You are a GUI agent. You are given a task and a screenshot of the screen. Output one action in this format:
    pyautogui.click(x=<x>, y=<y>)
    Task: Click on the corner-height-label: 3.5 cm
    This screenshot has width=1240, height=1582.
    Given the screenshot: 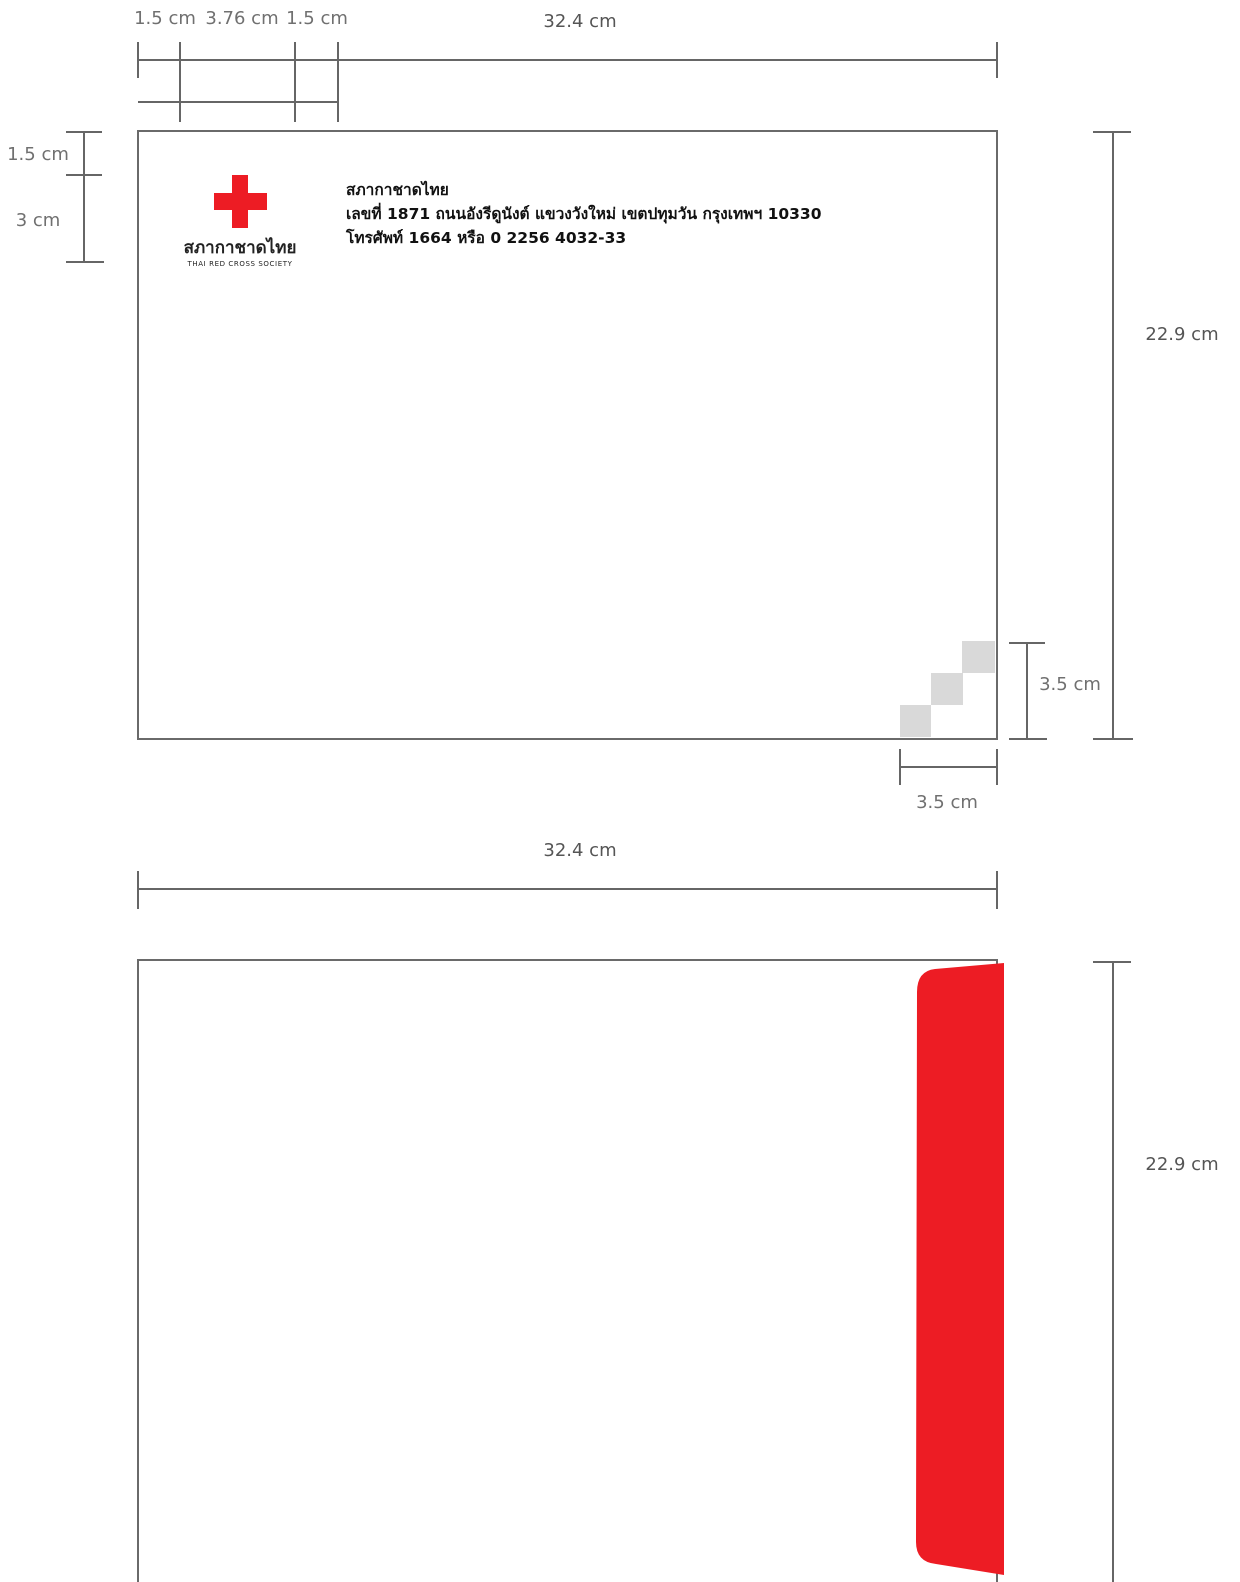 What is the action you would take?
    pyautogui.click(x=1070, y=684)
    